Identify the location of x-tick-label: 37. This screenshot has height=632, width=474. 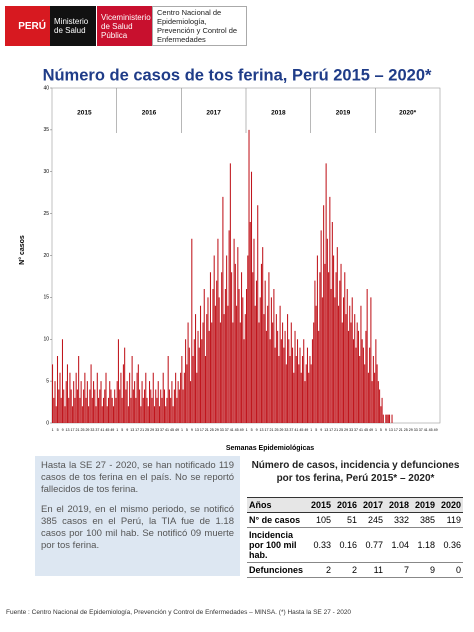
(162, 430).